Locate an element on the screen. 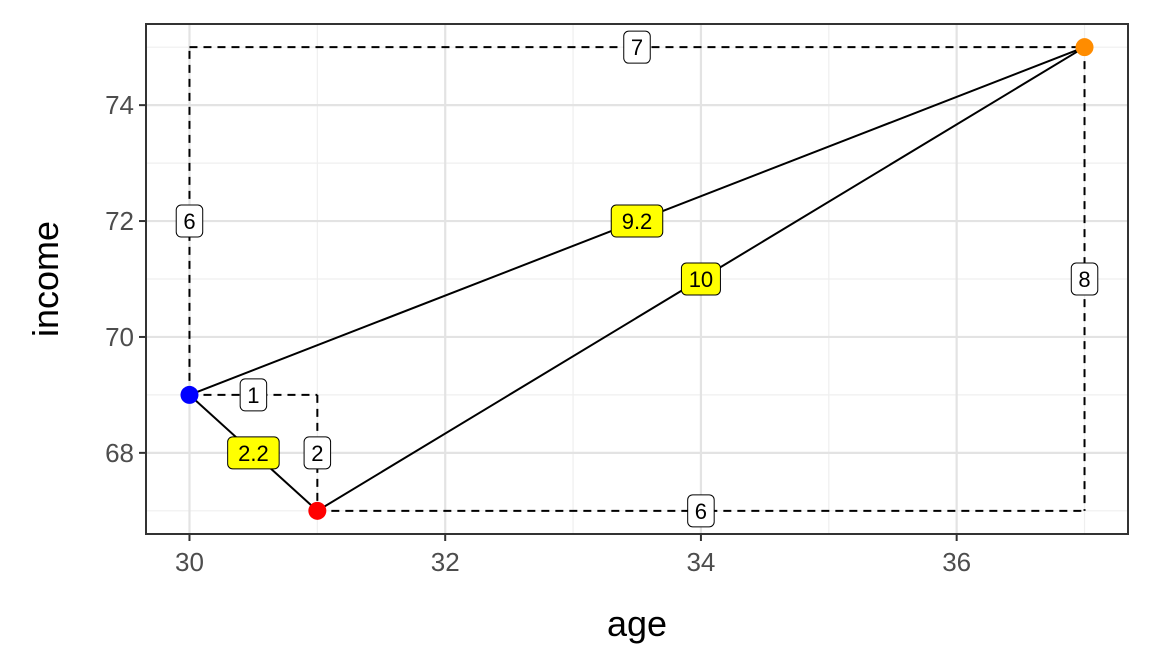 The image size is (1152, 672). x-tick-label: 32 is located at coordinates (445, 562).